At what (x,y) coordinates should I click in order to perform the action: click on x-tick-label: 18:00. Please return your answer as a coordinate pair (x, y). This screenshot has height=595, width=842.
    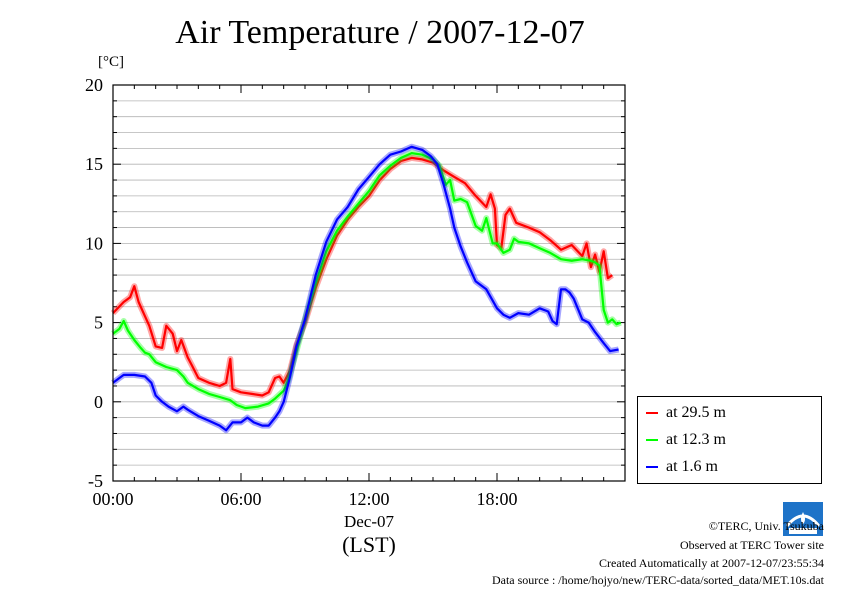
    Looking at the image, I should click on (496, 499).